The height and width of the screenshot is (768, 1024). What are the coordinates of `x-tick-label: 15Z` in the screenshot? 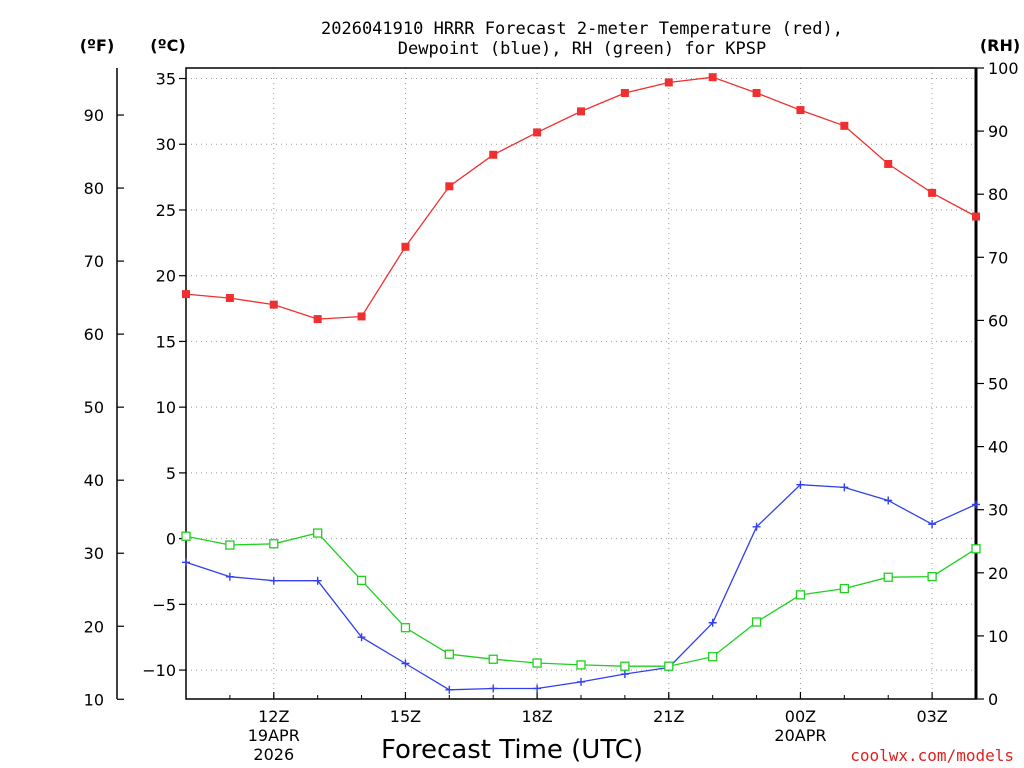 It's located at (405, 716).